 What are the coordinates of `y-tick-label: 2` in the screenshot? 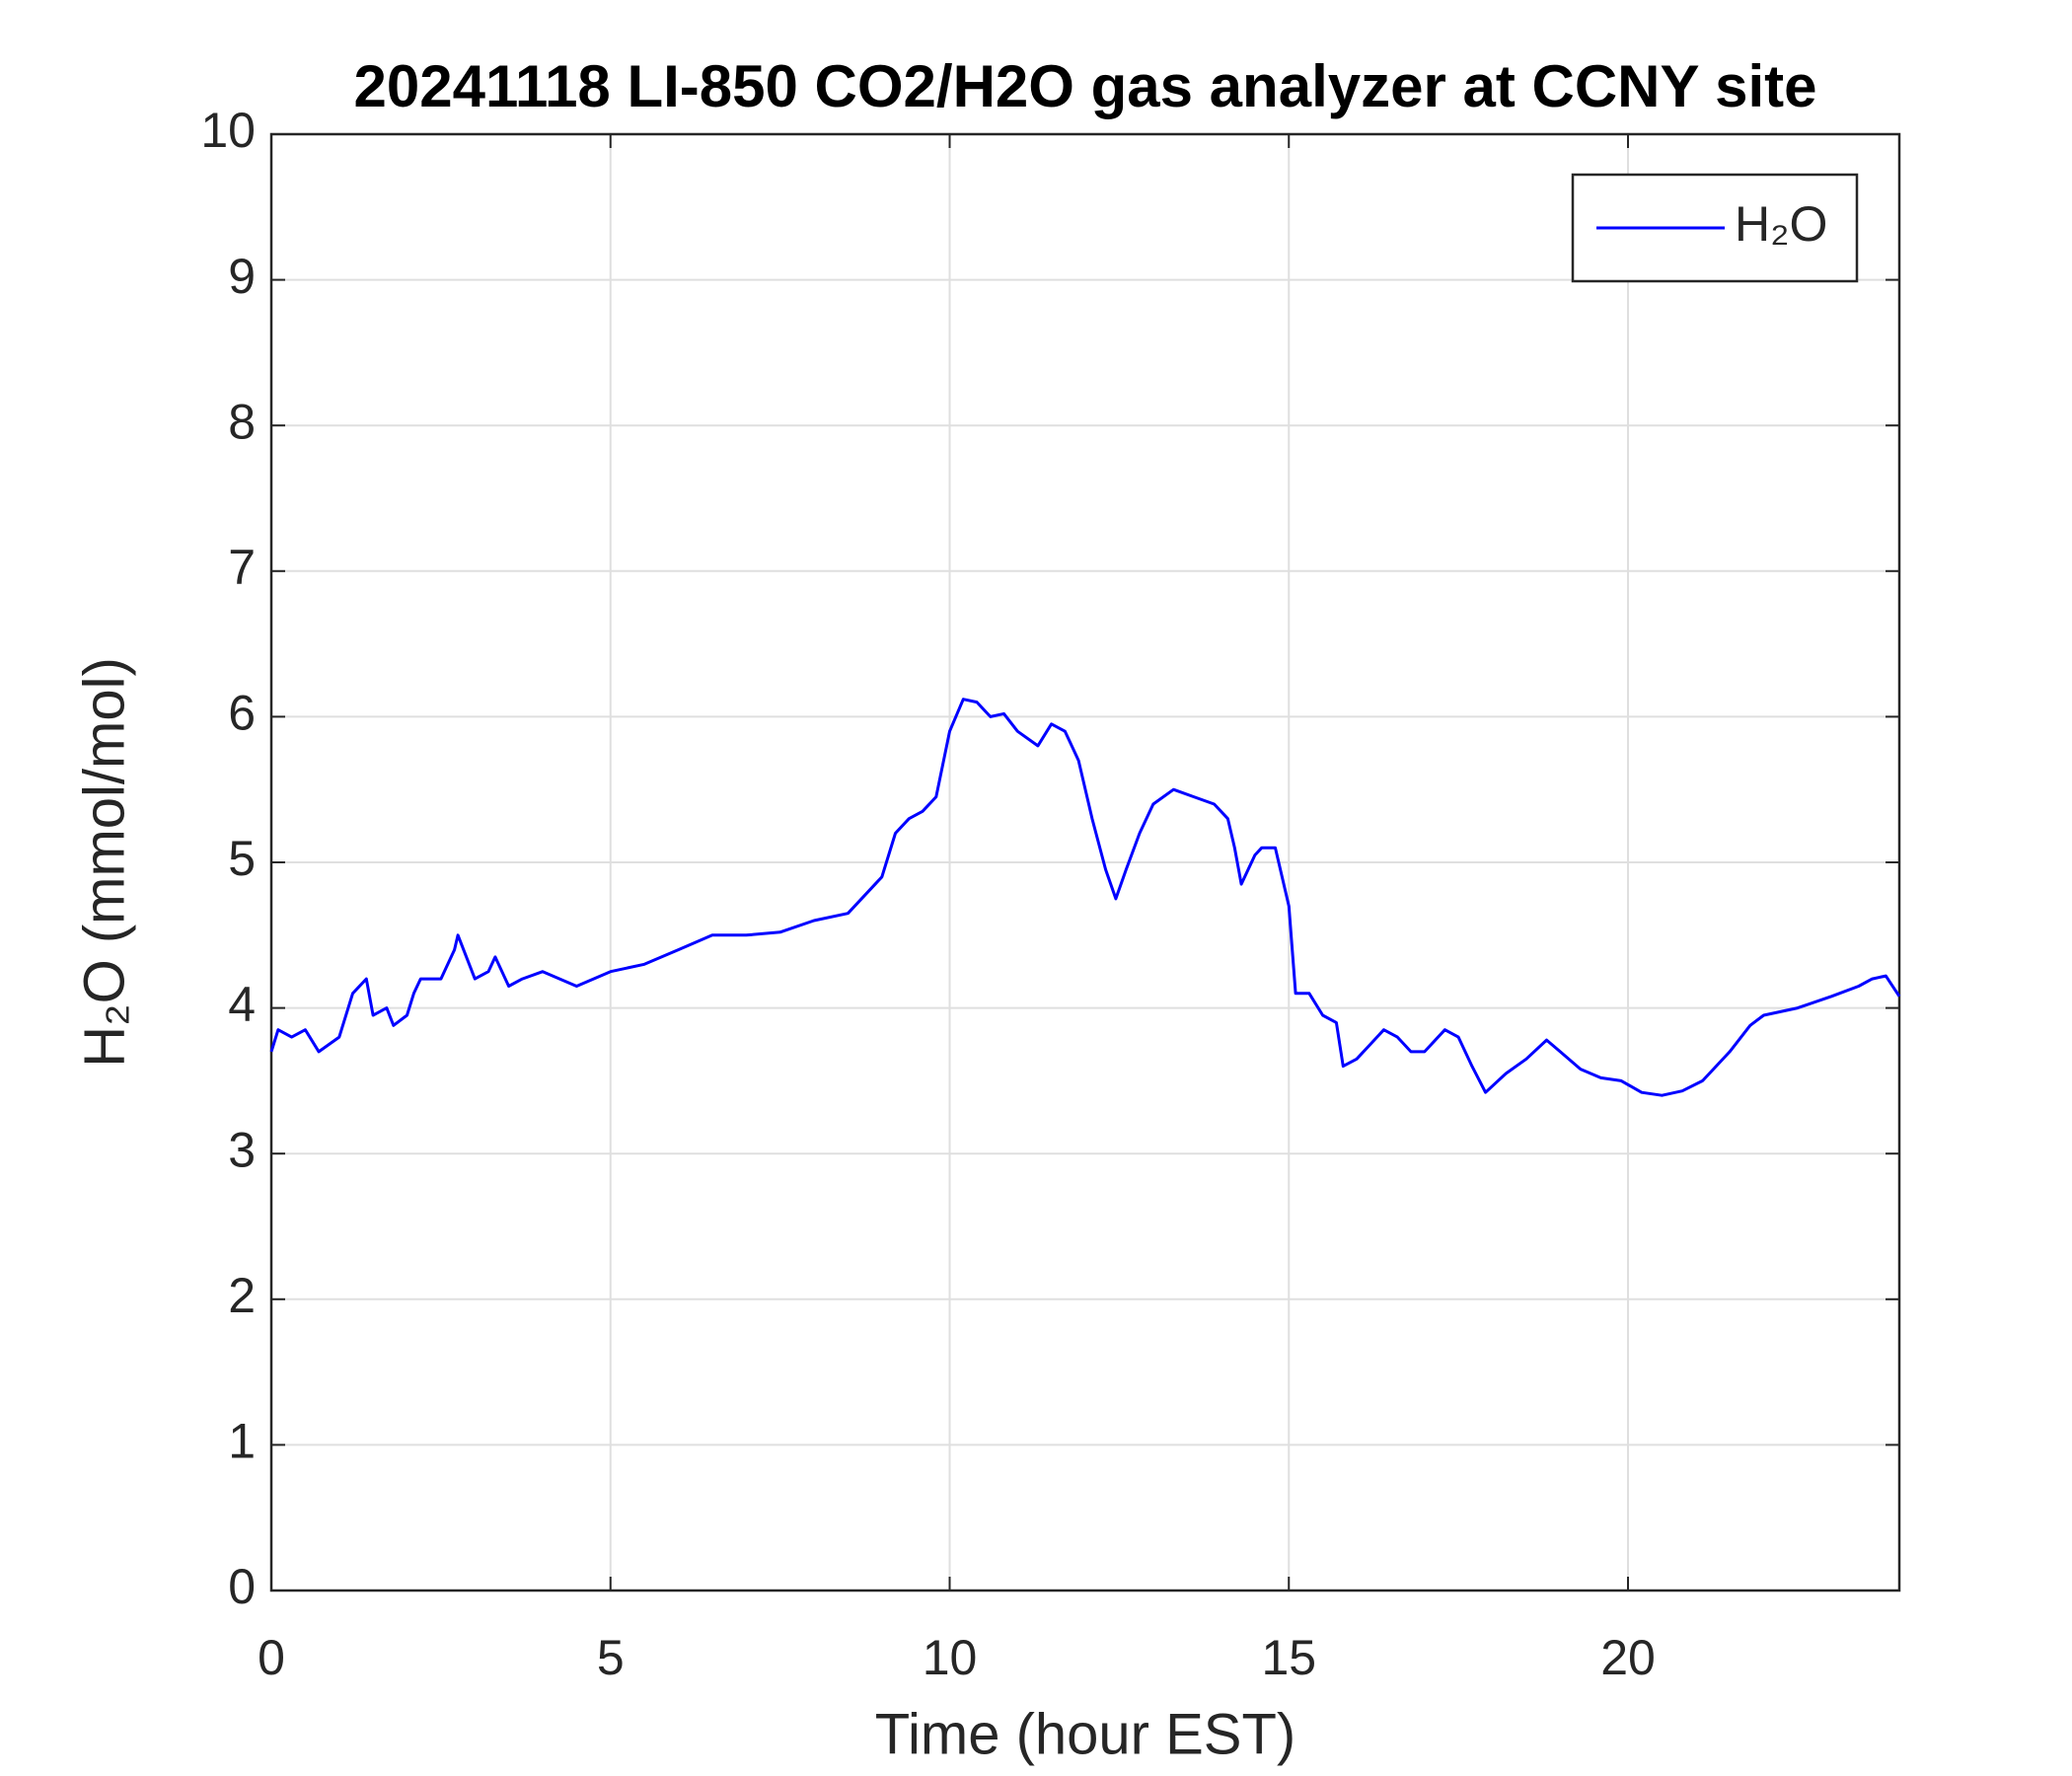 It's located at (242, 1296).